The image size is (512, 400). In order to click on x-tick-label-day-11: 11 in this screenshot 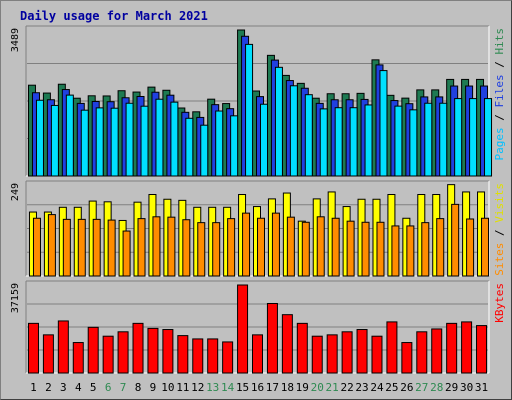, I will do `click(182, 387)`.